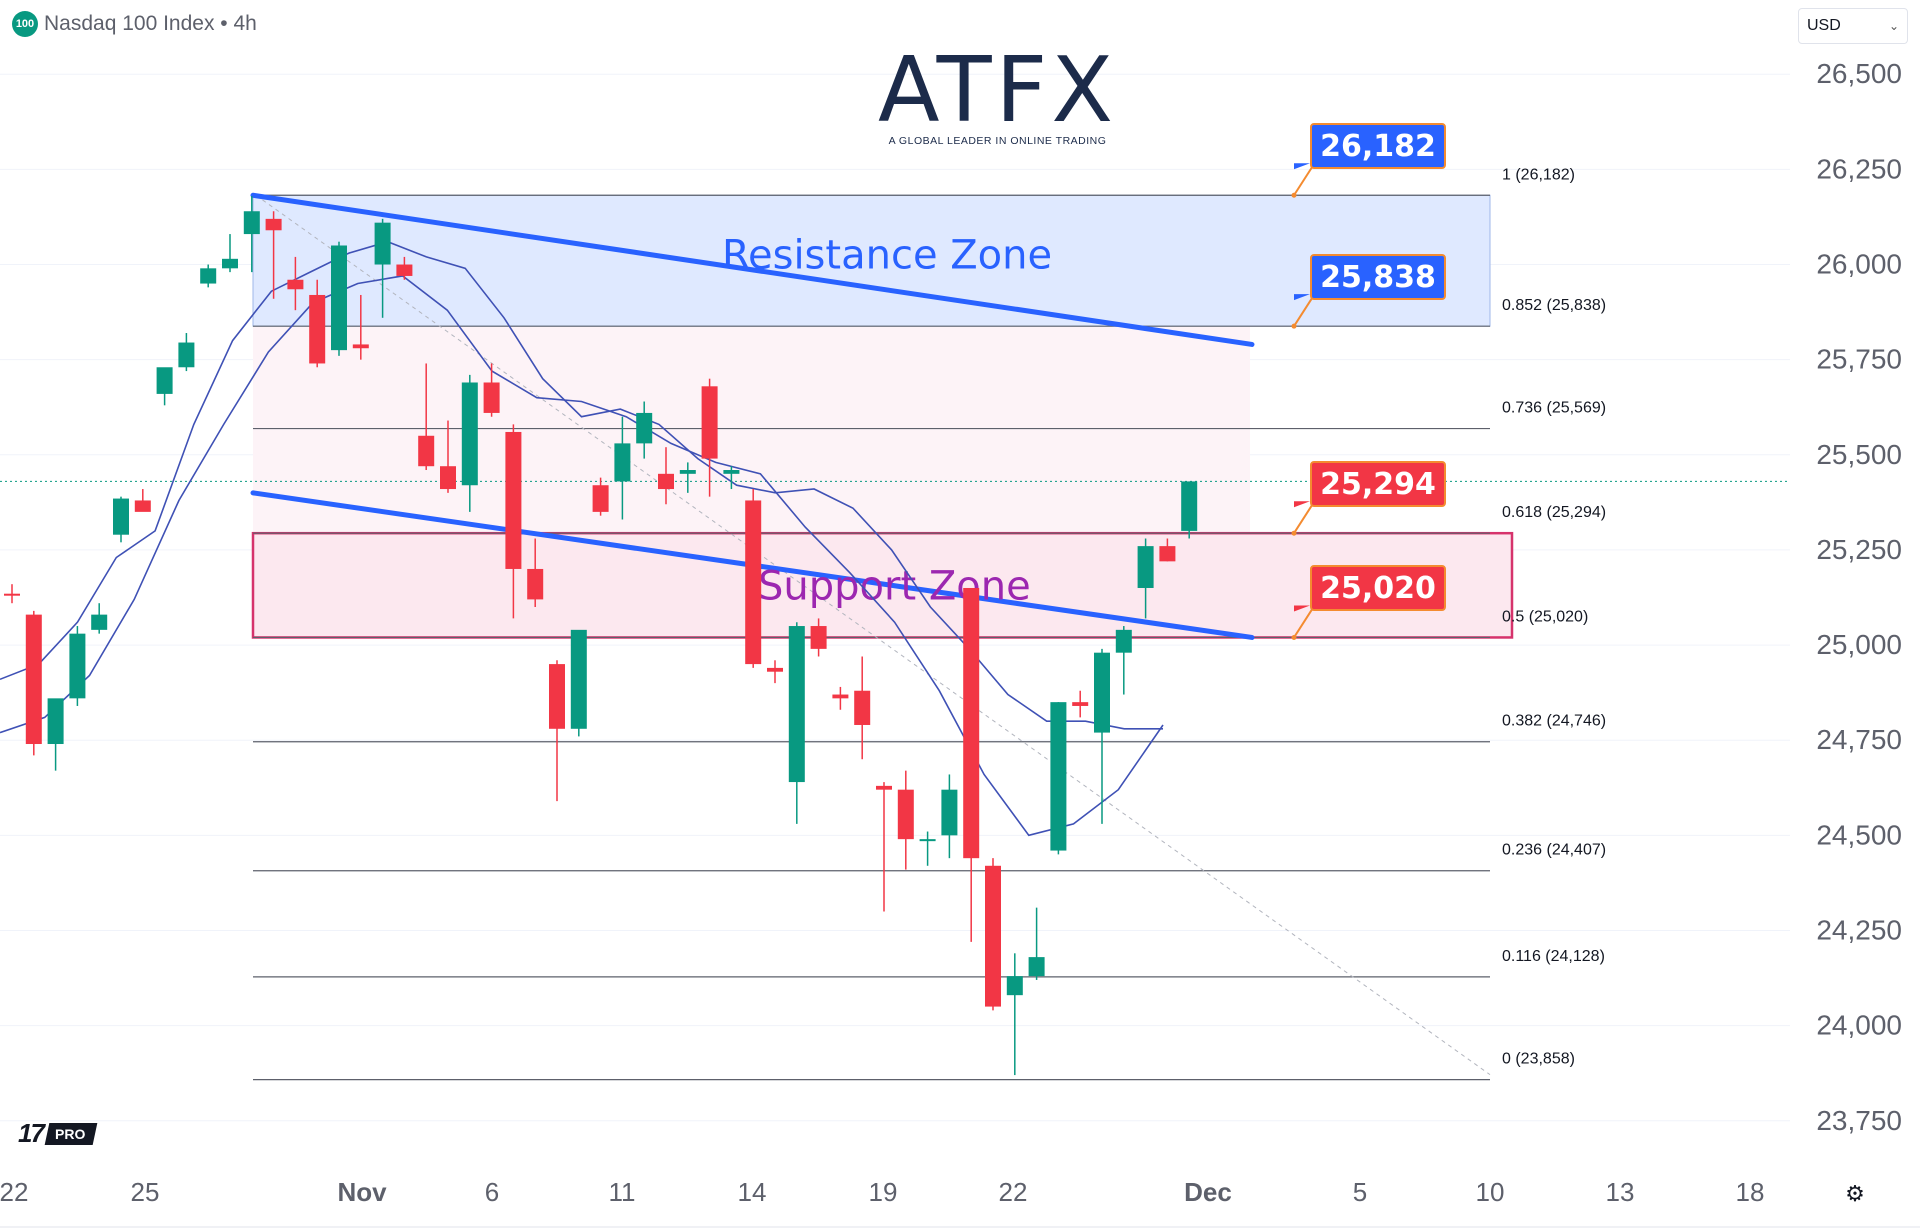 The height and width of the screenshot is (1230, 1920). Describe the element at coordinates (25, 24) in the screenshot. I see `symbol-badge: 100` at that location.